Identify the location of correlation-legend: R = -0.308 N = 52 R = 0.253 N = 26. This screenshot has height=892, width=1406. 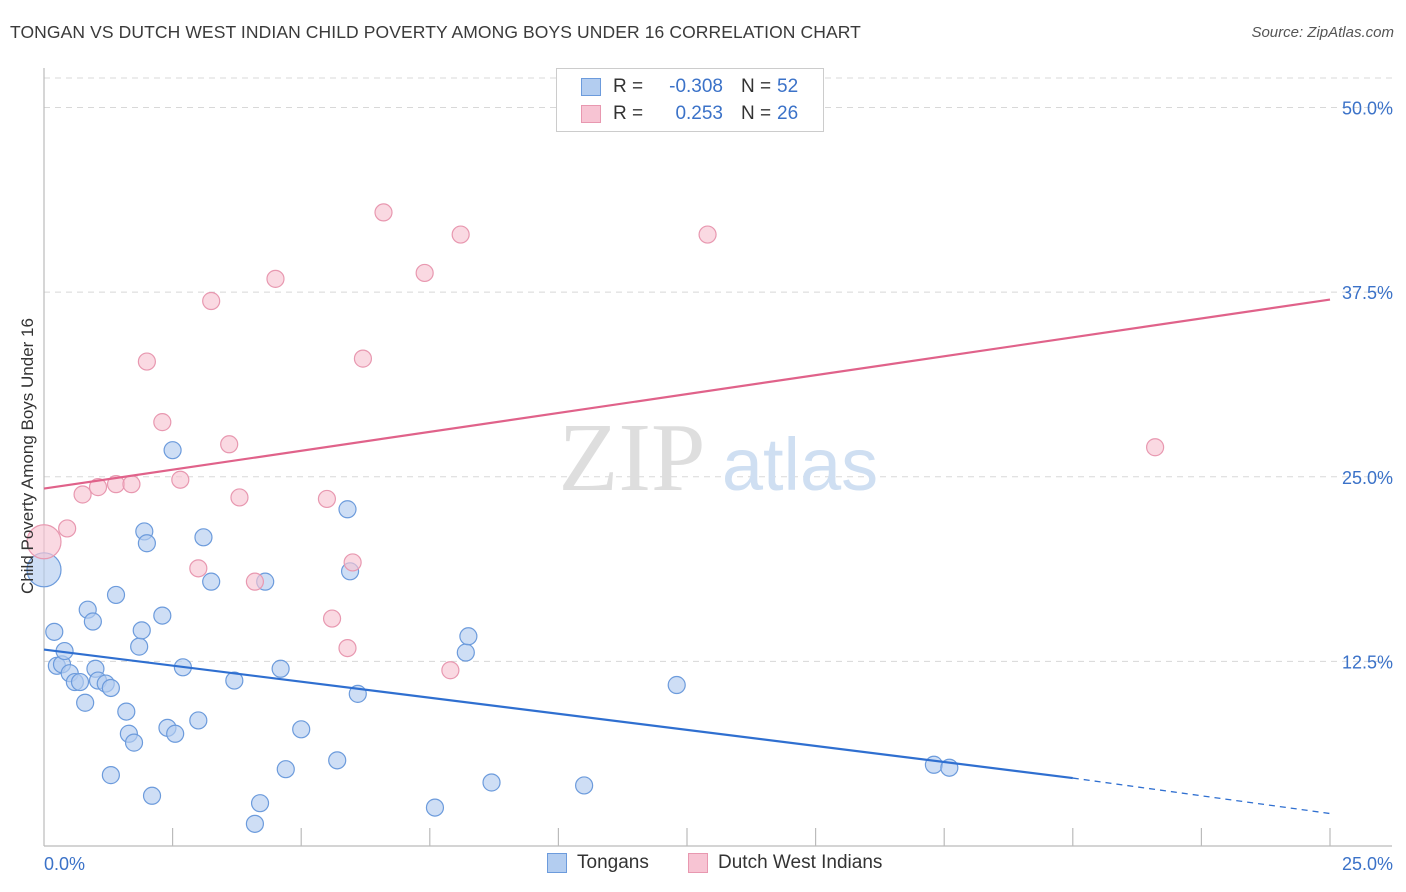
(690, 100).